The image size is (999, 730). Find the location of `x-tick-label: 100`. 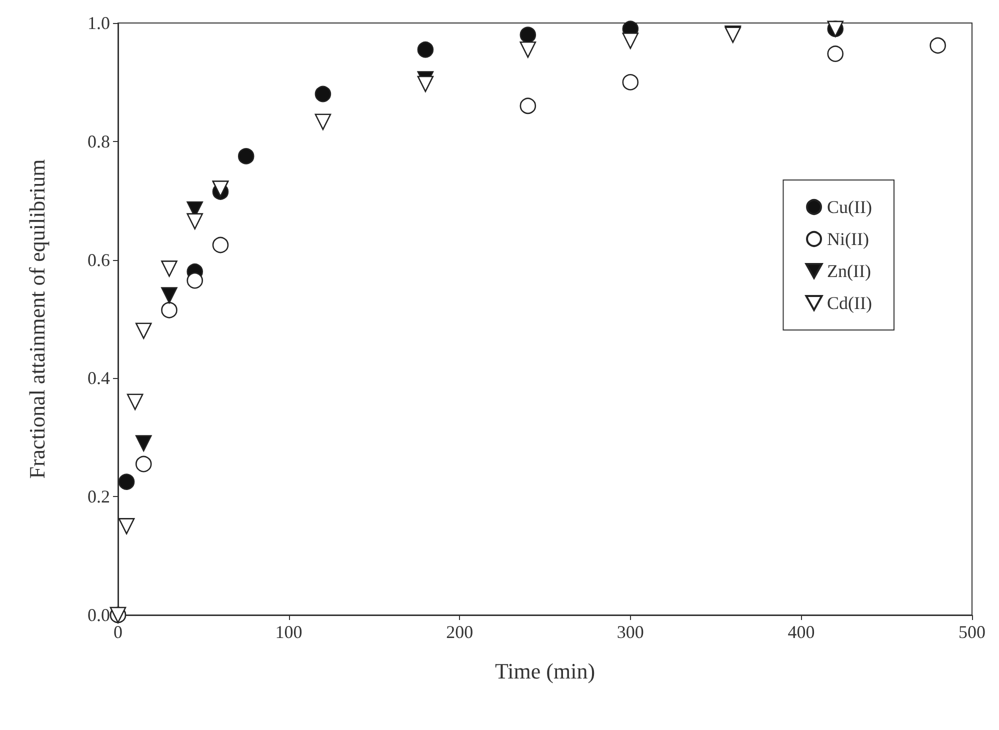

x-tick-label: 100 is located at coordinates (288, 632).